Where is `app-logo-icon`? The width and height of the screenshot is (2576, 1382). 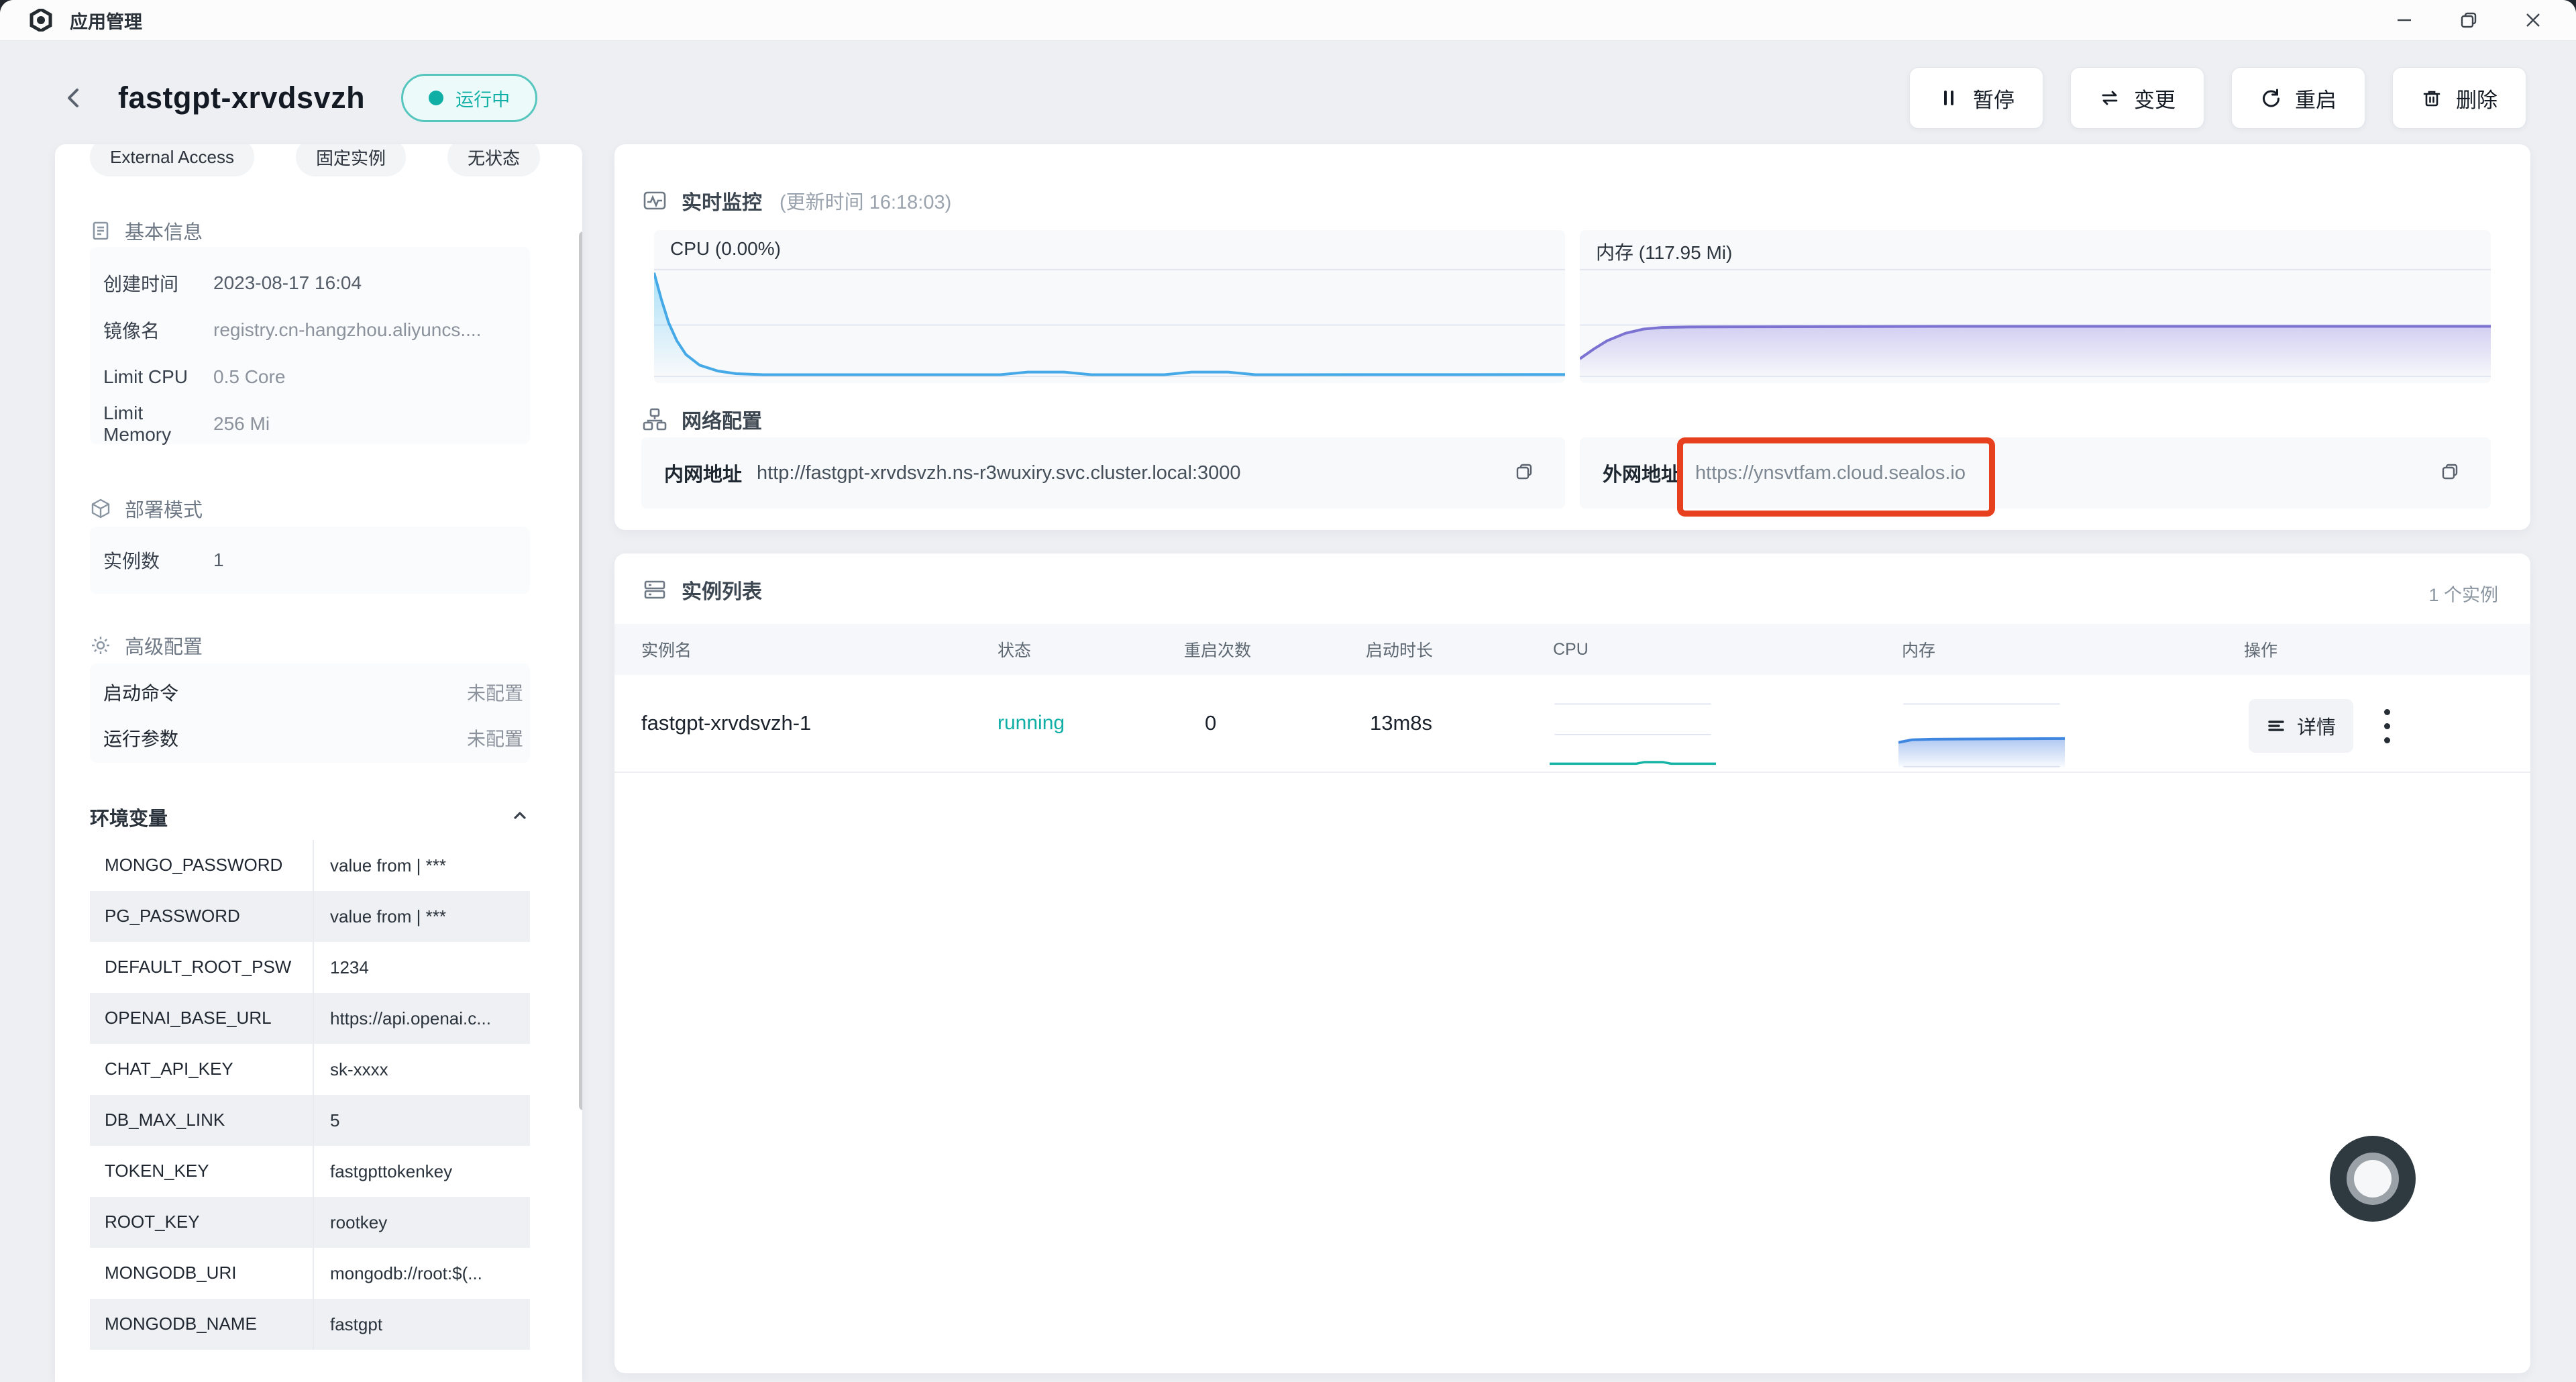
app-logo-icon is located at coordinates (41, 20).